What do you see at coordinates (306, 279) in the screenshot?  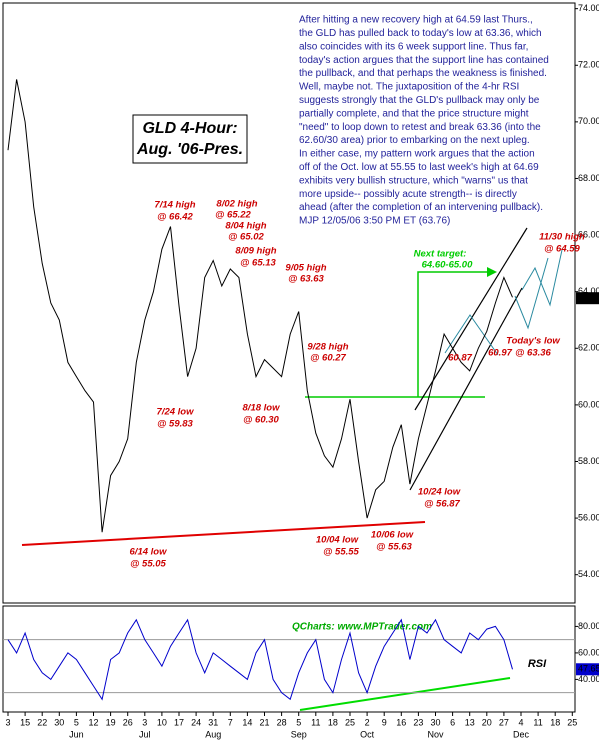 I see `annotation: @ 63.63` at bounding box center [306, 279].